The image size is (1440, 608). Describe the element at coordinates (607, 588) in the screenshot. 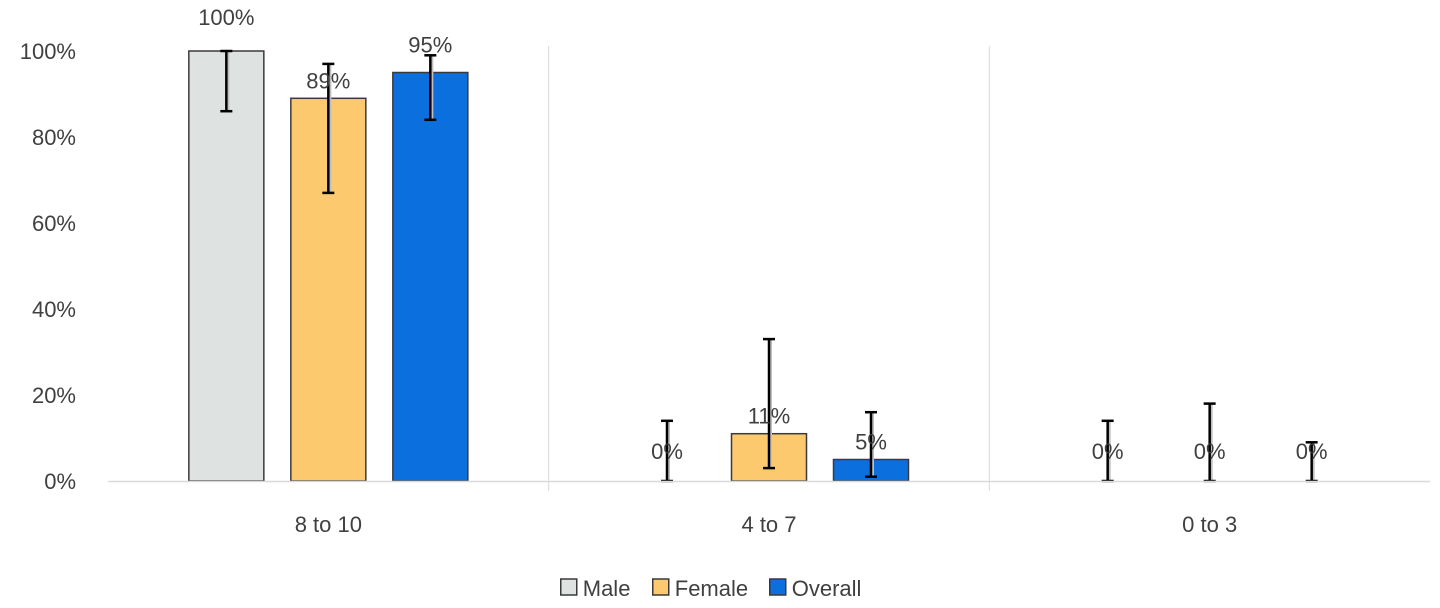

I see `legend-label: Male` at that location.